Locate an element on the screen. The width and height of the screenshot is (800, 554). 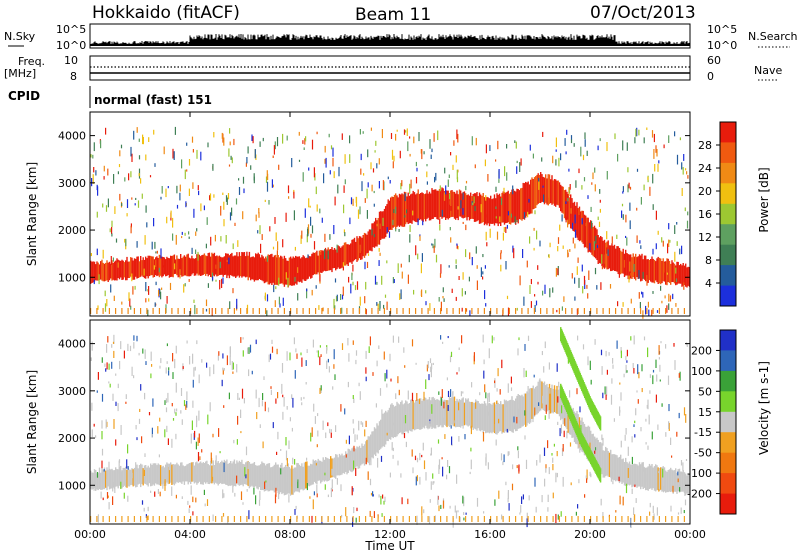
colorbar-tick-label: -100 is located at coordinates (699, 473).